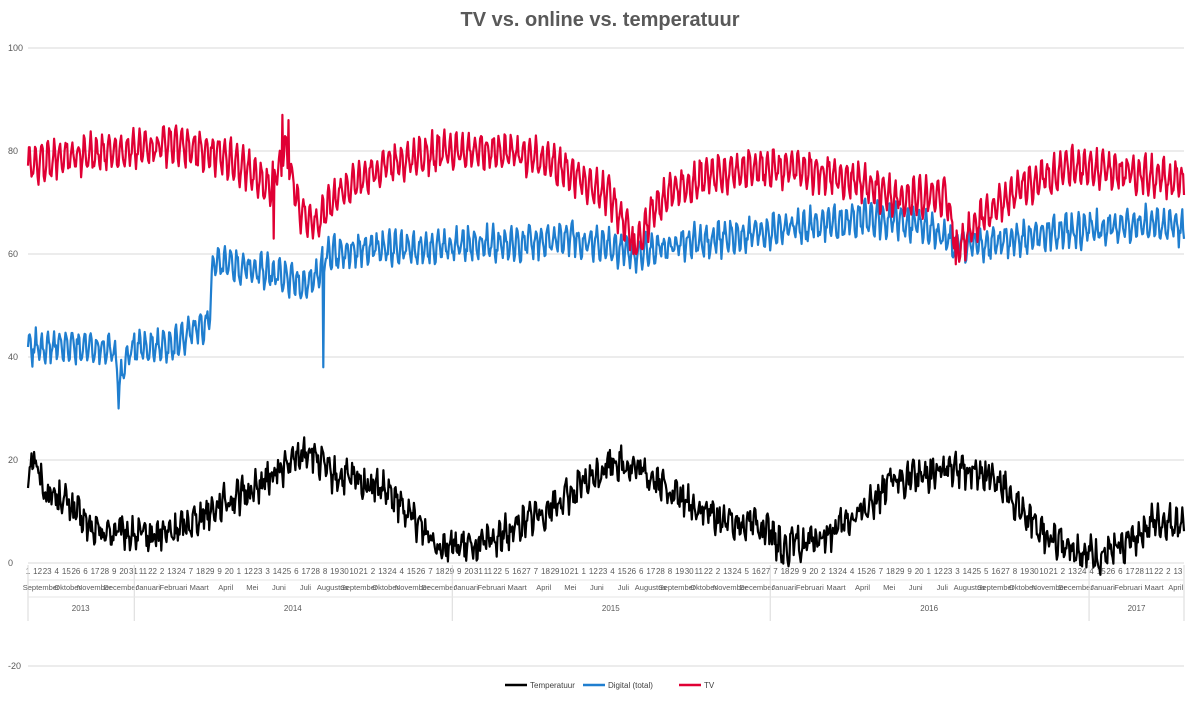 Image resolution: width=1200 pixels, height=702 pixels. I want to click on x-day-label: 18, so click(890, 571).